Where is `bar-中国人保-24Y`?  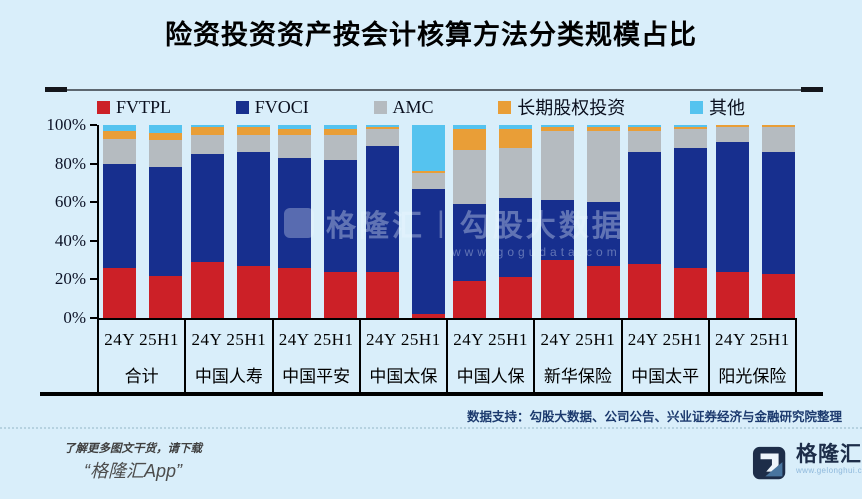
bar-中国人保-24Y is located at coordinates (470, 221).